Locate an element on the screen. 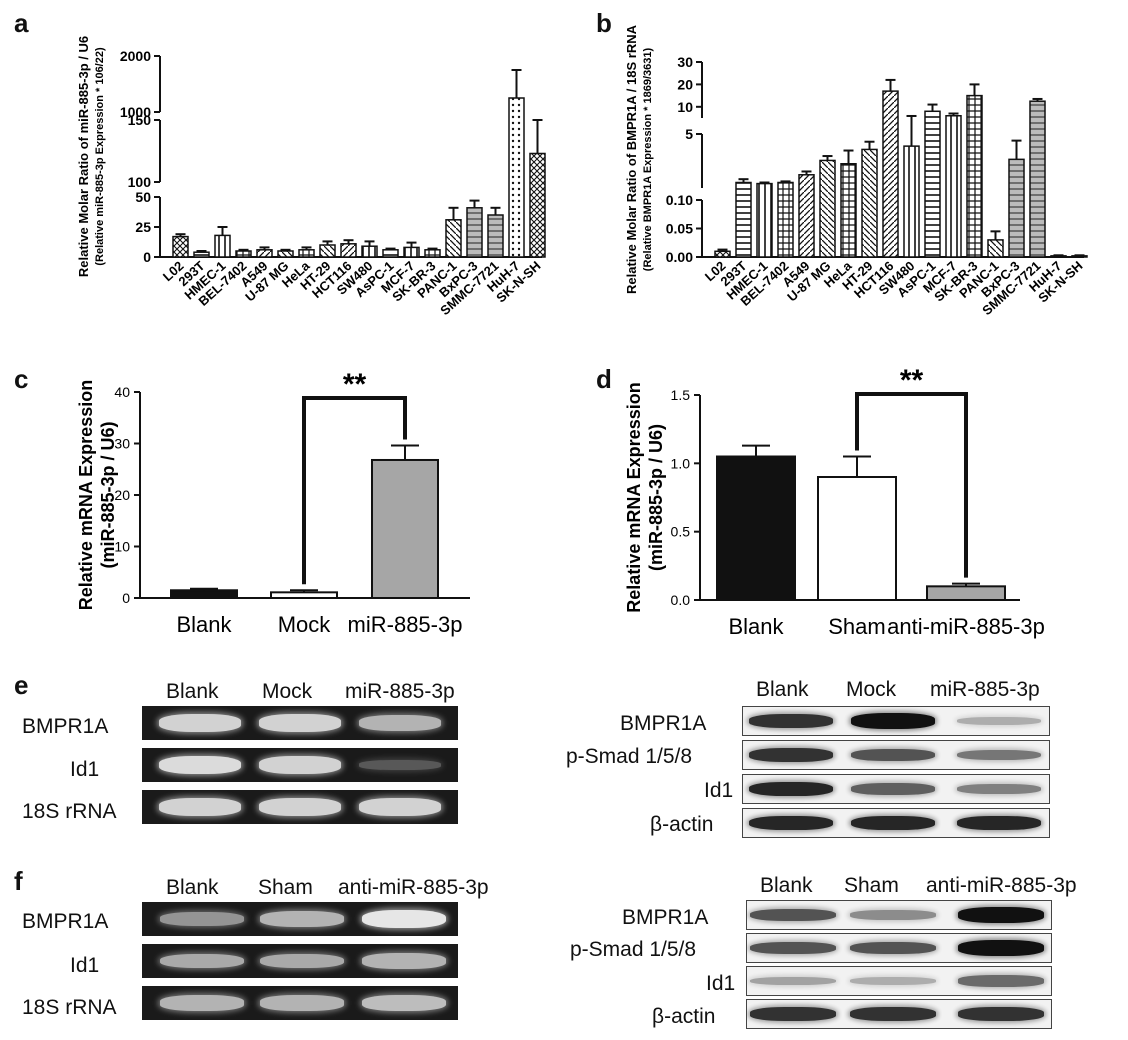  f-wb-row-id1: Id1 is located at coordinates (721, 983).